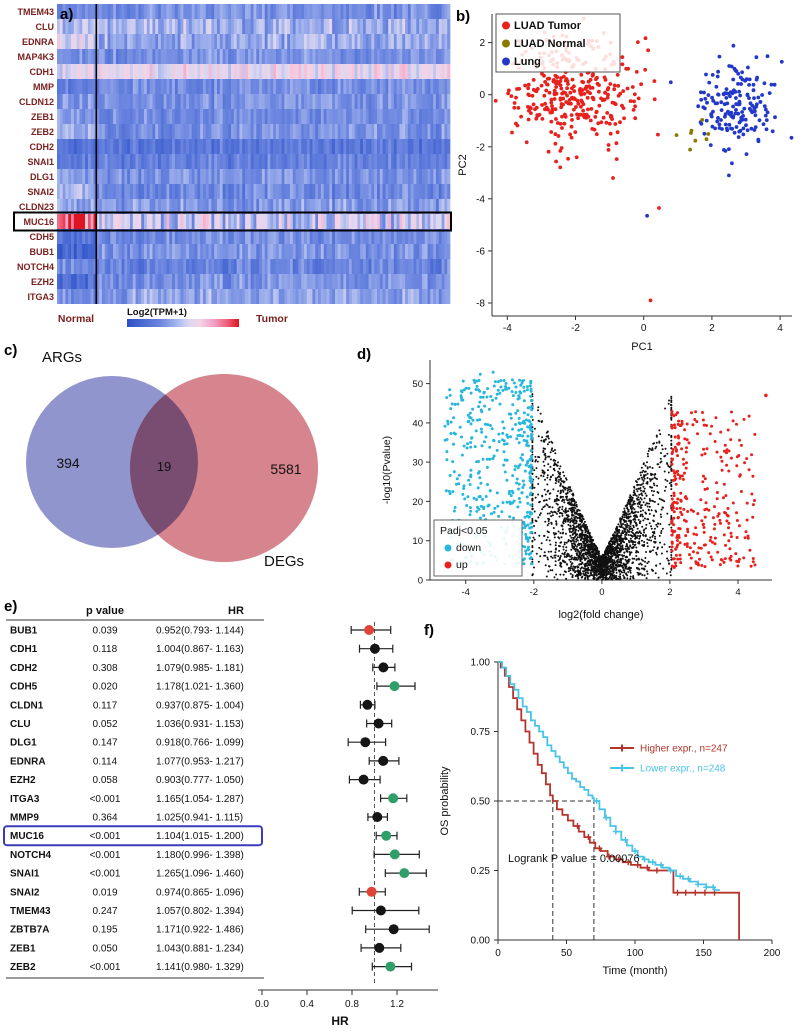 This screenshot has height=1032, width=800. Describe the element at coordinates (40, 192) in the screenshot. I see `gene-label: SNAI2` at that location.